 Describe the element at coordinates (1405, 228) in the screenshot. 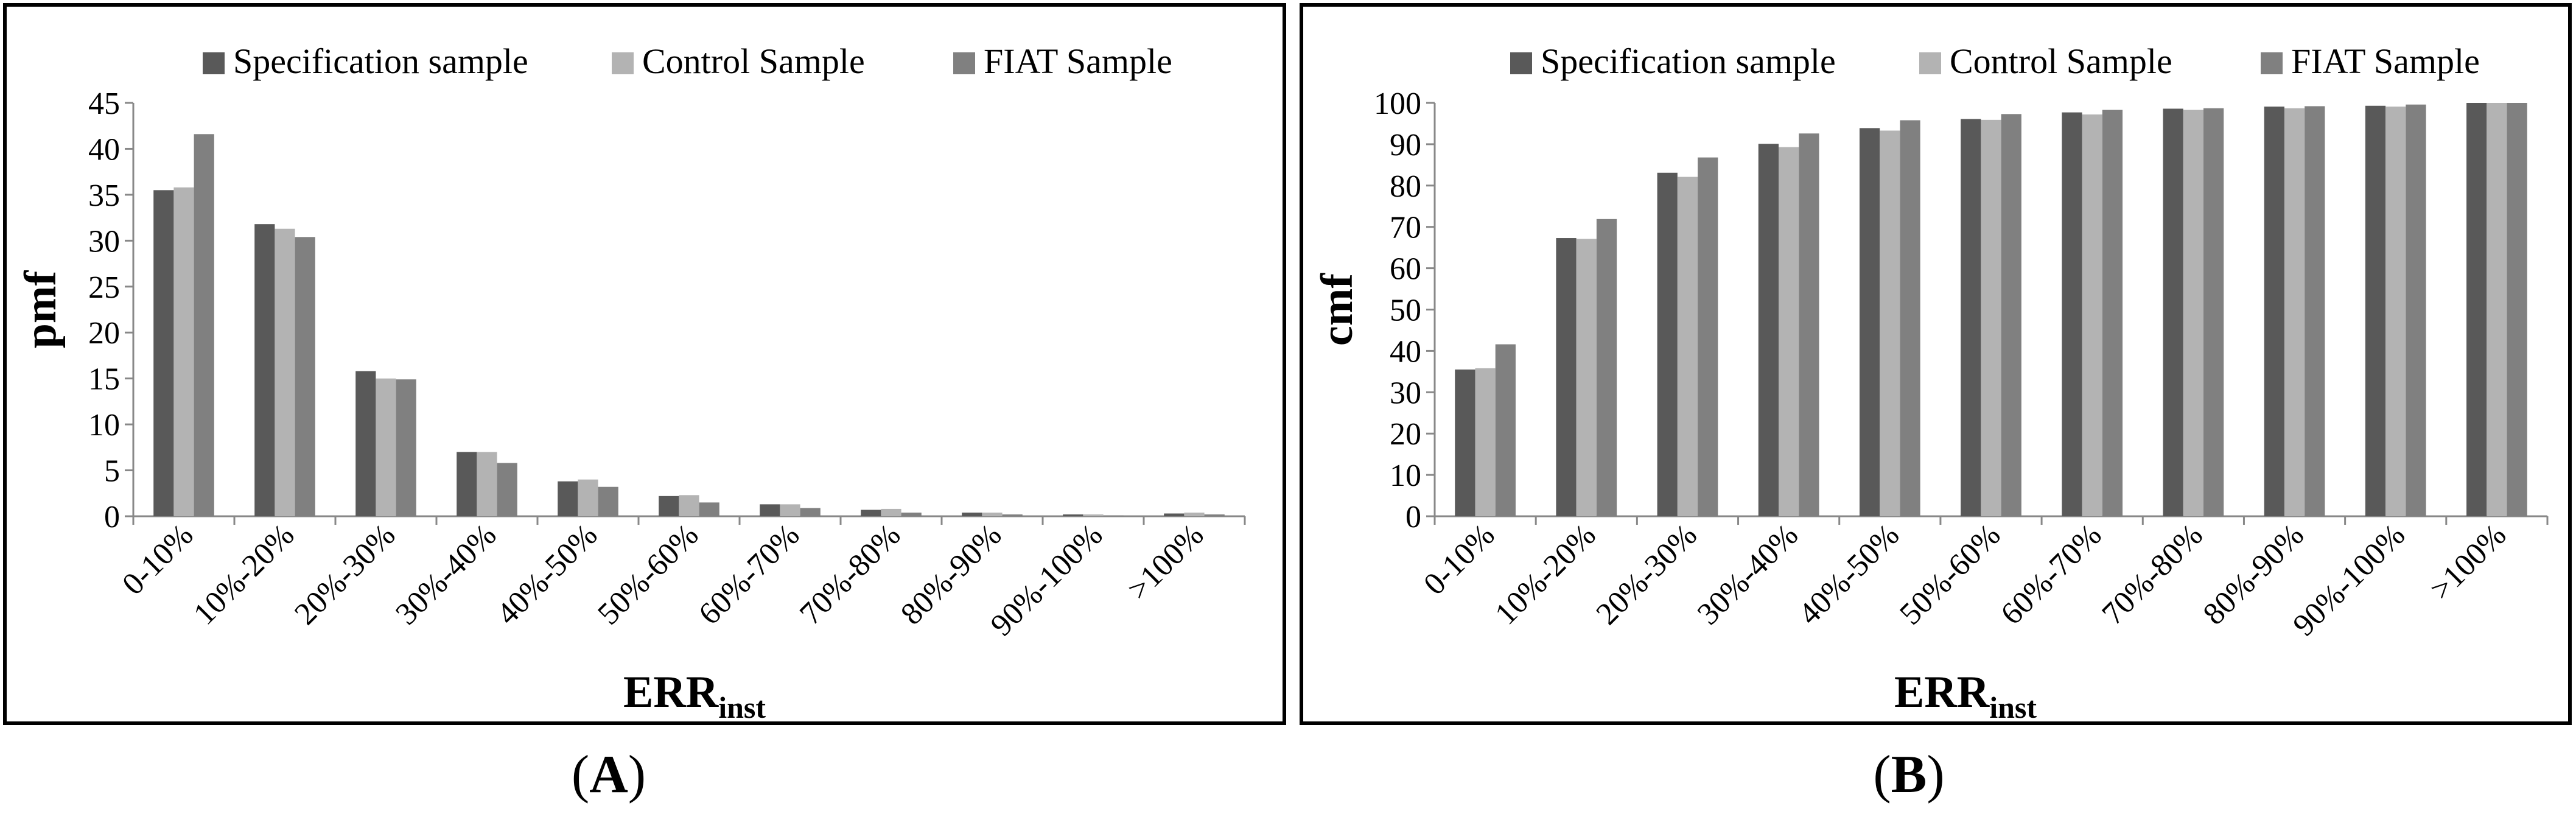

I see `y-tick-label: 70` at that location.